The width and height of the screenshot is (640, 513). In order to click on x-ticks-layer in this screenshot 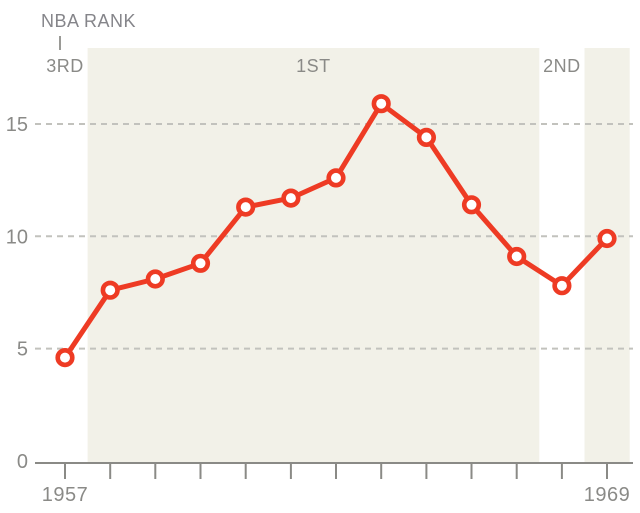, I will do `click(336, 471)`.